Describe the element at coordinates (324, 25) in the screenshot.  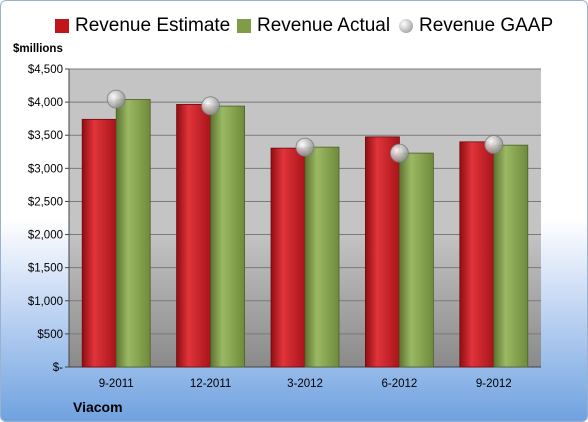
I see `legend-label-actual: Revenue Actual` at that location.